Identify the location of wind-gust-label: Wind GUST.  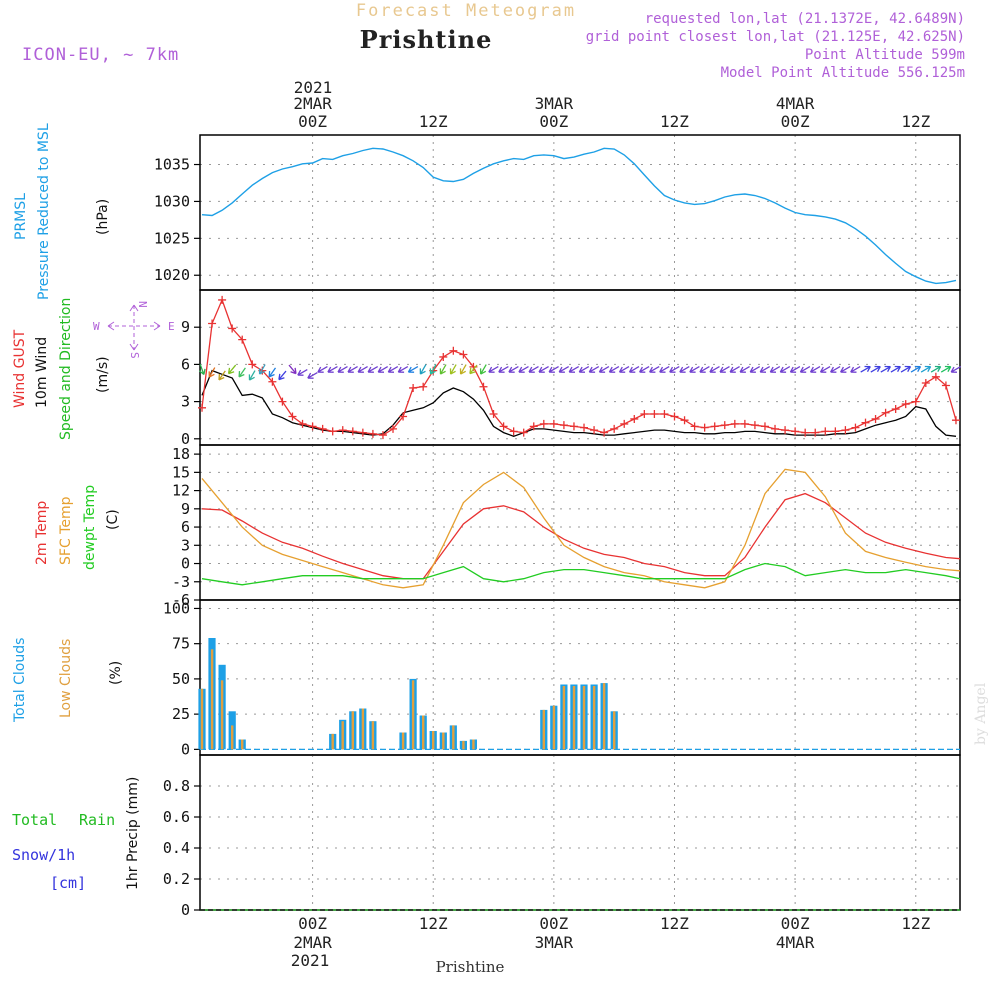
(20, 368).